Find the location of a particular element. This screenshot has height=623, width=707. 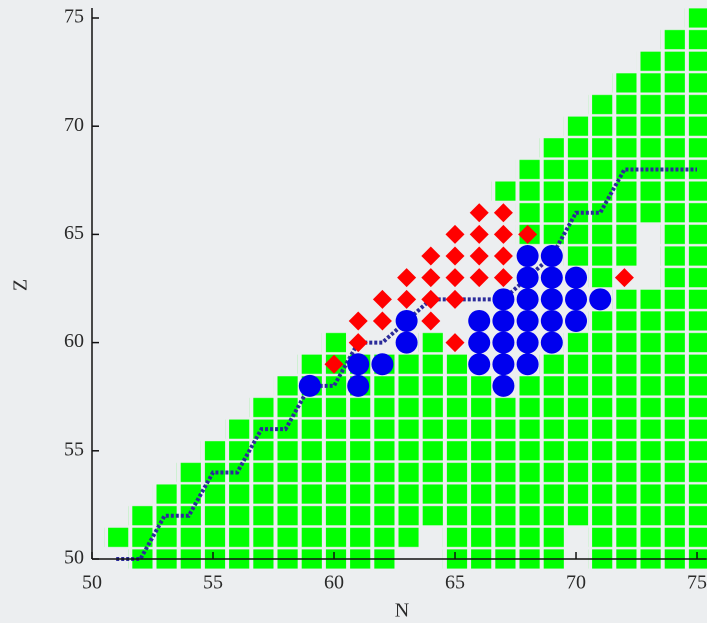

x-tick-label: 50 is located at coordinates (92, 583).